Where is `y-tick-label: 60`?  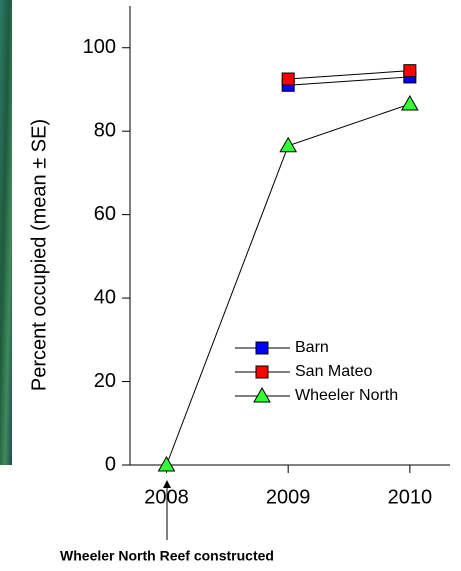 y-tick-label: 60 is located at coordinates (105, 214).